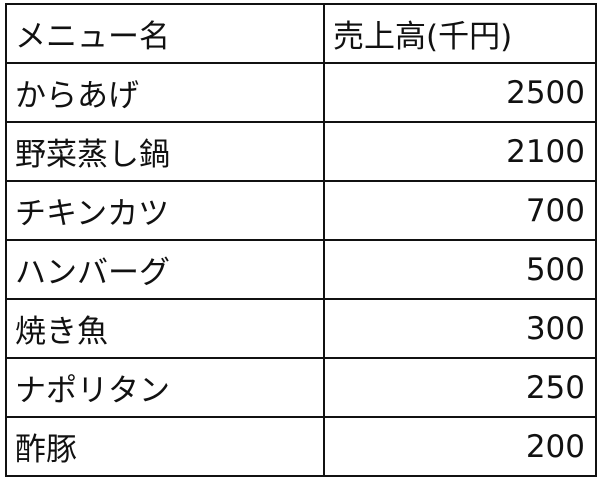  I want to click on table-row: ナポリタン 250, so click(301, 387).